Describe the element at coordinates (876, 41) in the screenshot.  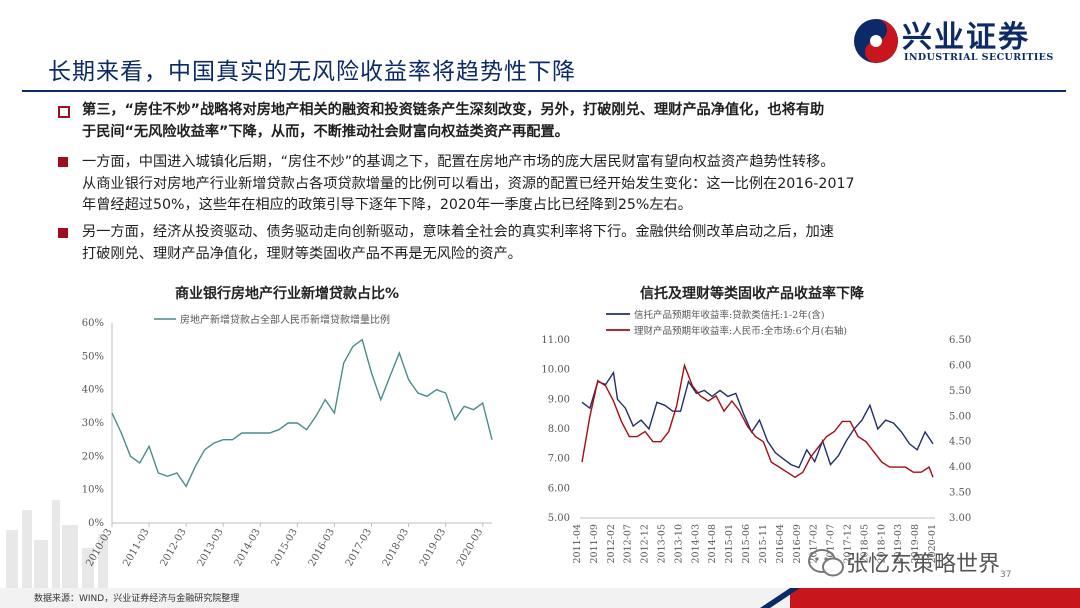
I see `company-logo` at that location.